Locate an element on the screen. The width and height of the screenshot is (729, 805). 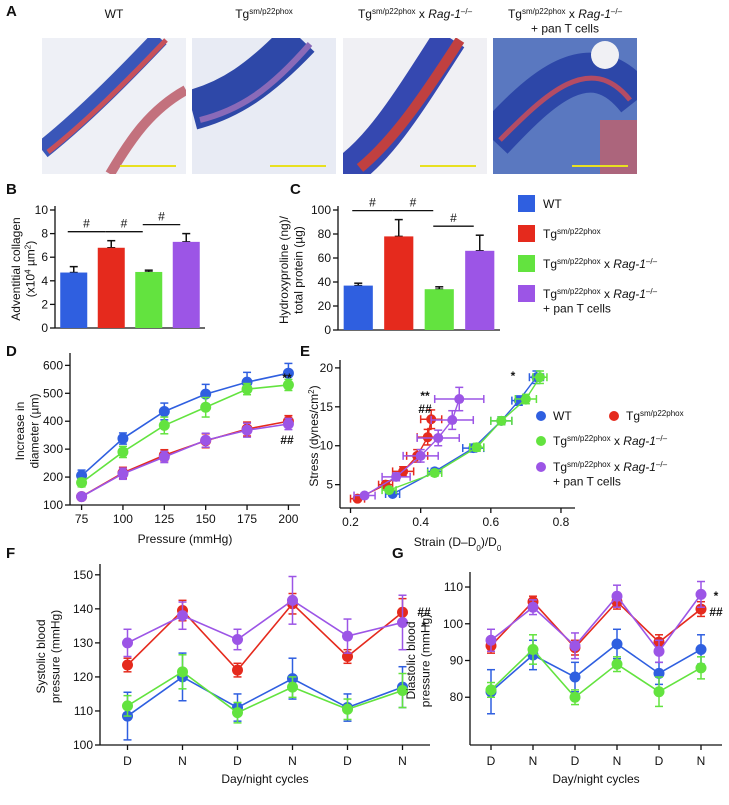
panel-letter: G is located at coordinates (398, 553).